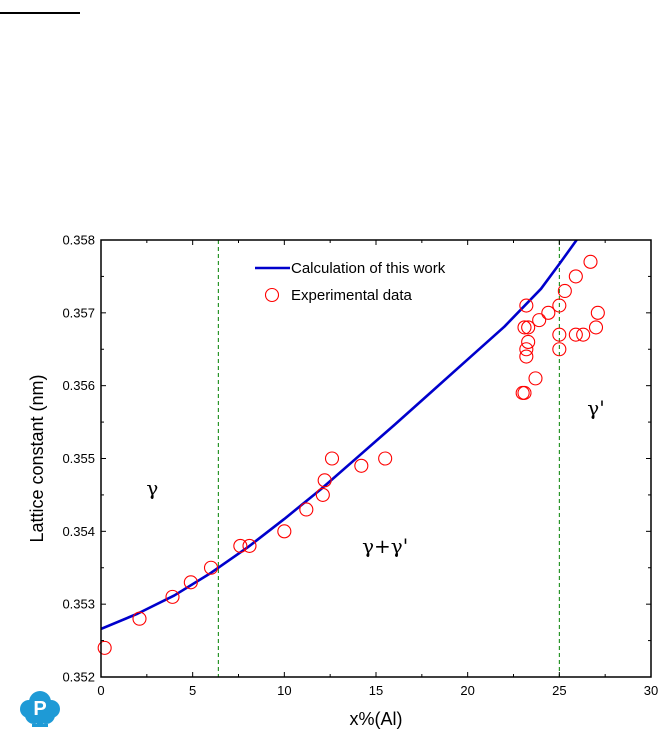 Image resolution: width=667 pixels, height=736 pixels. Describe the element at coordinates (37, 458) in the screenshot. I see `y-axis-title: Lattice constant (nm)` at that location.